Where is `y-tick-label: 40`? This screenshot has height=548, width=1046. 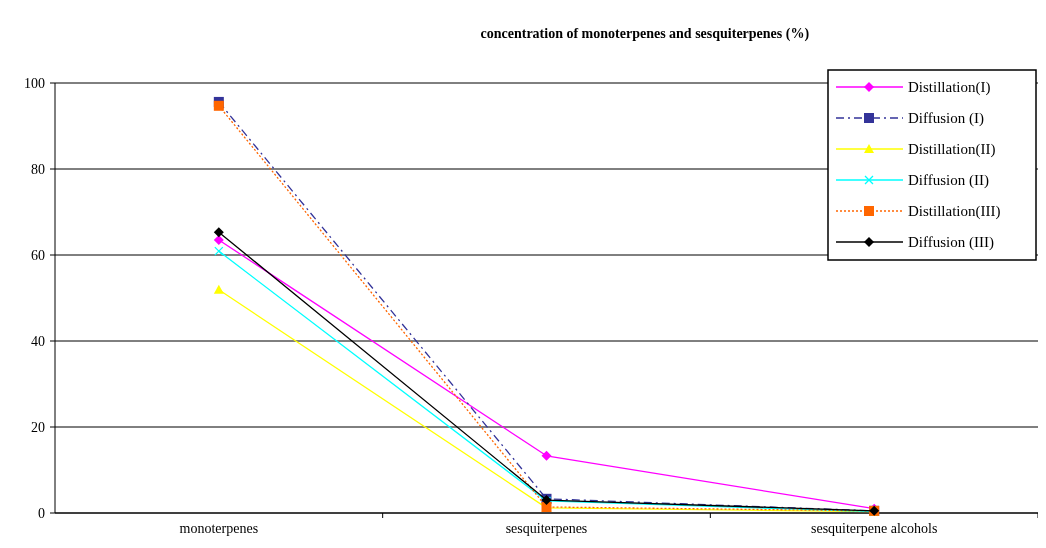
y-tick-label: 40 is located at coordinates (38, 341).